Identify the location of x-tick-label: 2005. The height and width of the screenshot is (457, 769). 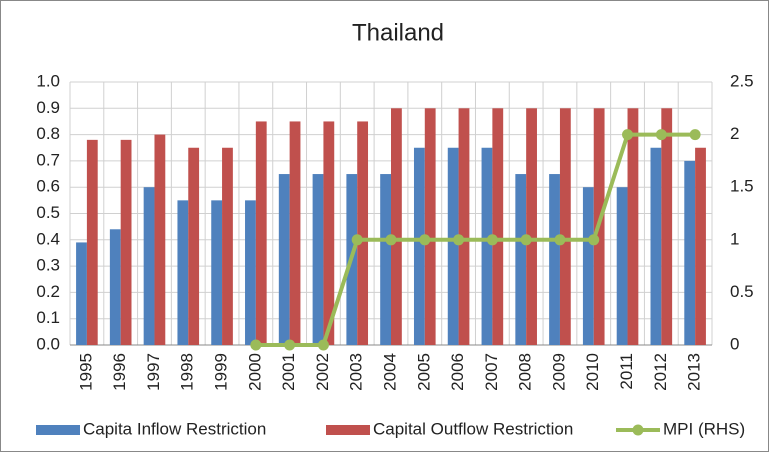
(423, 372).